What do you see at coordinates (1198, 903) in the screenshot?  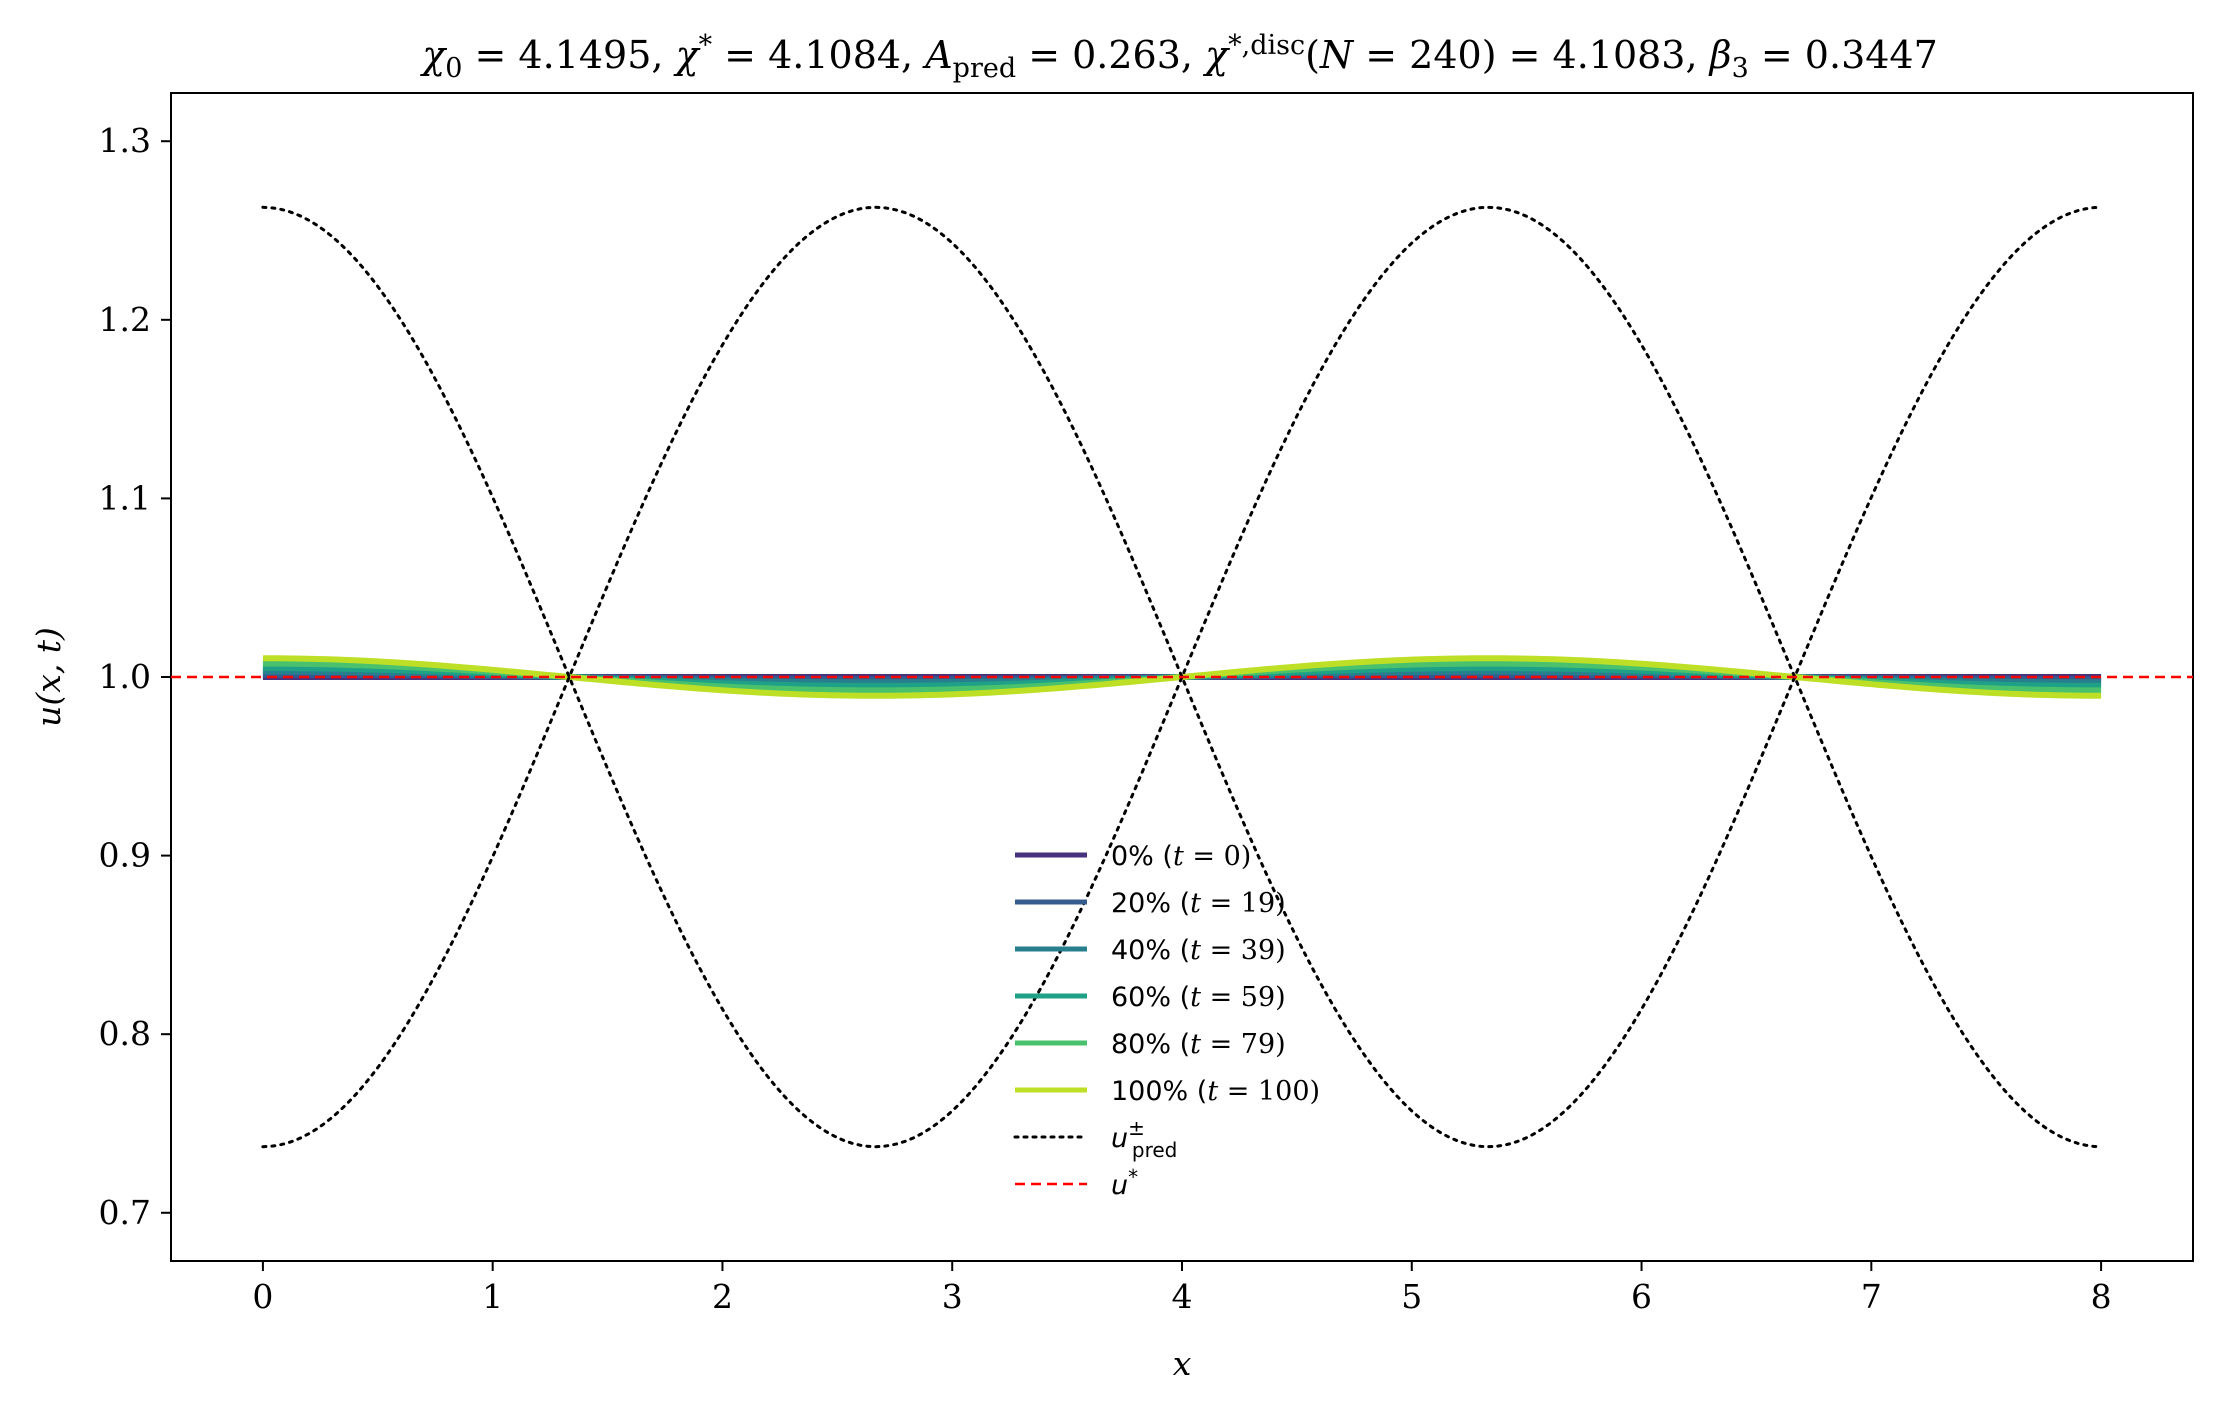 I see `legend-label-1: 20% (t = 19)` at bounding box center [1198, 903].